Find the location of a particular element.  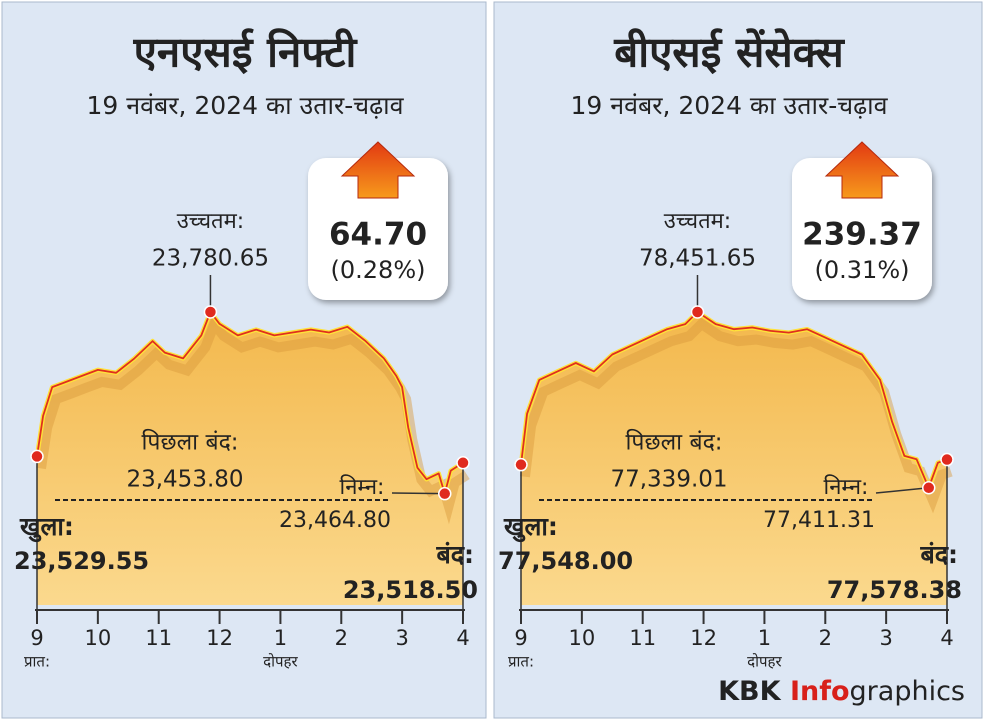

chart-title: एनएसई निफ्टी is located at coordinates (246, 52).